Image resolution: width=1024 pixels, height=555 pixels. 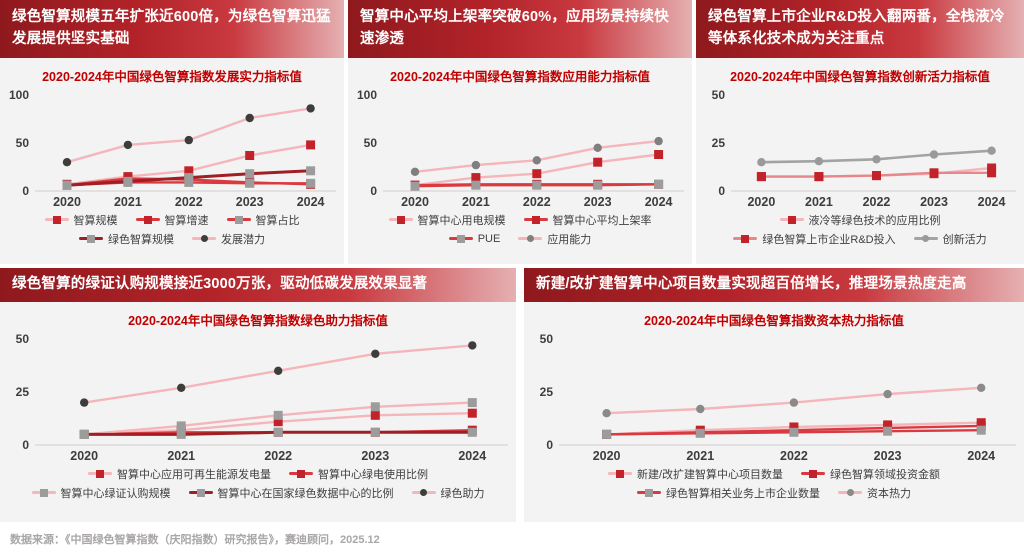 I want to click on legend-item: 智算中心绿证认购规模, so click(x=101, y=493).